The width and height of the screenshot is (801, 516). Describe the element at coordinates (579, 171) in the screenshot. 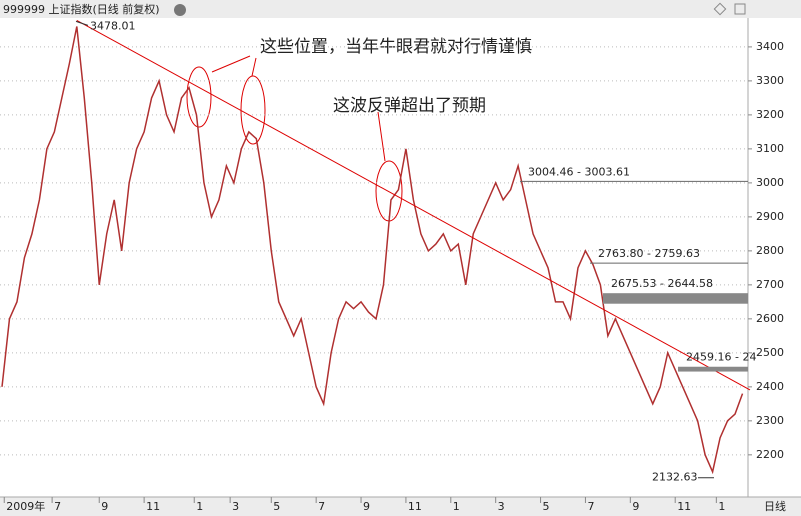

I see `level-label: 3004.46 - 3003.61` at that location.